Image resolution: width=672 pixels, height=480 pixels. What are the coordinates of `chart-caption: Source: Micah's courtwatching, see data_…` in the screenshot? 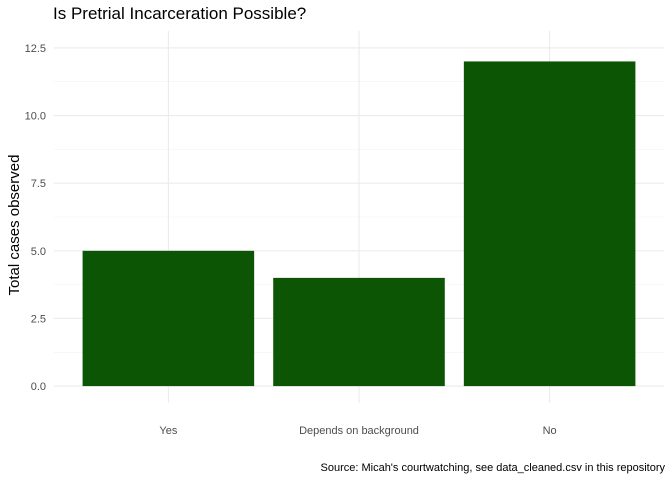 It's located at (493, 468).